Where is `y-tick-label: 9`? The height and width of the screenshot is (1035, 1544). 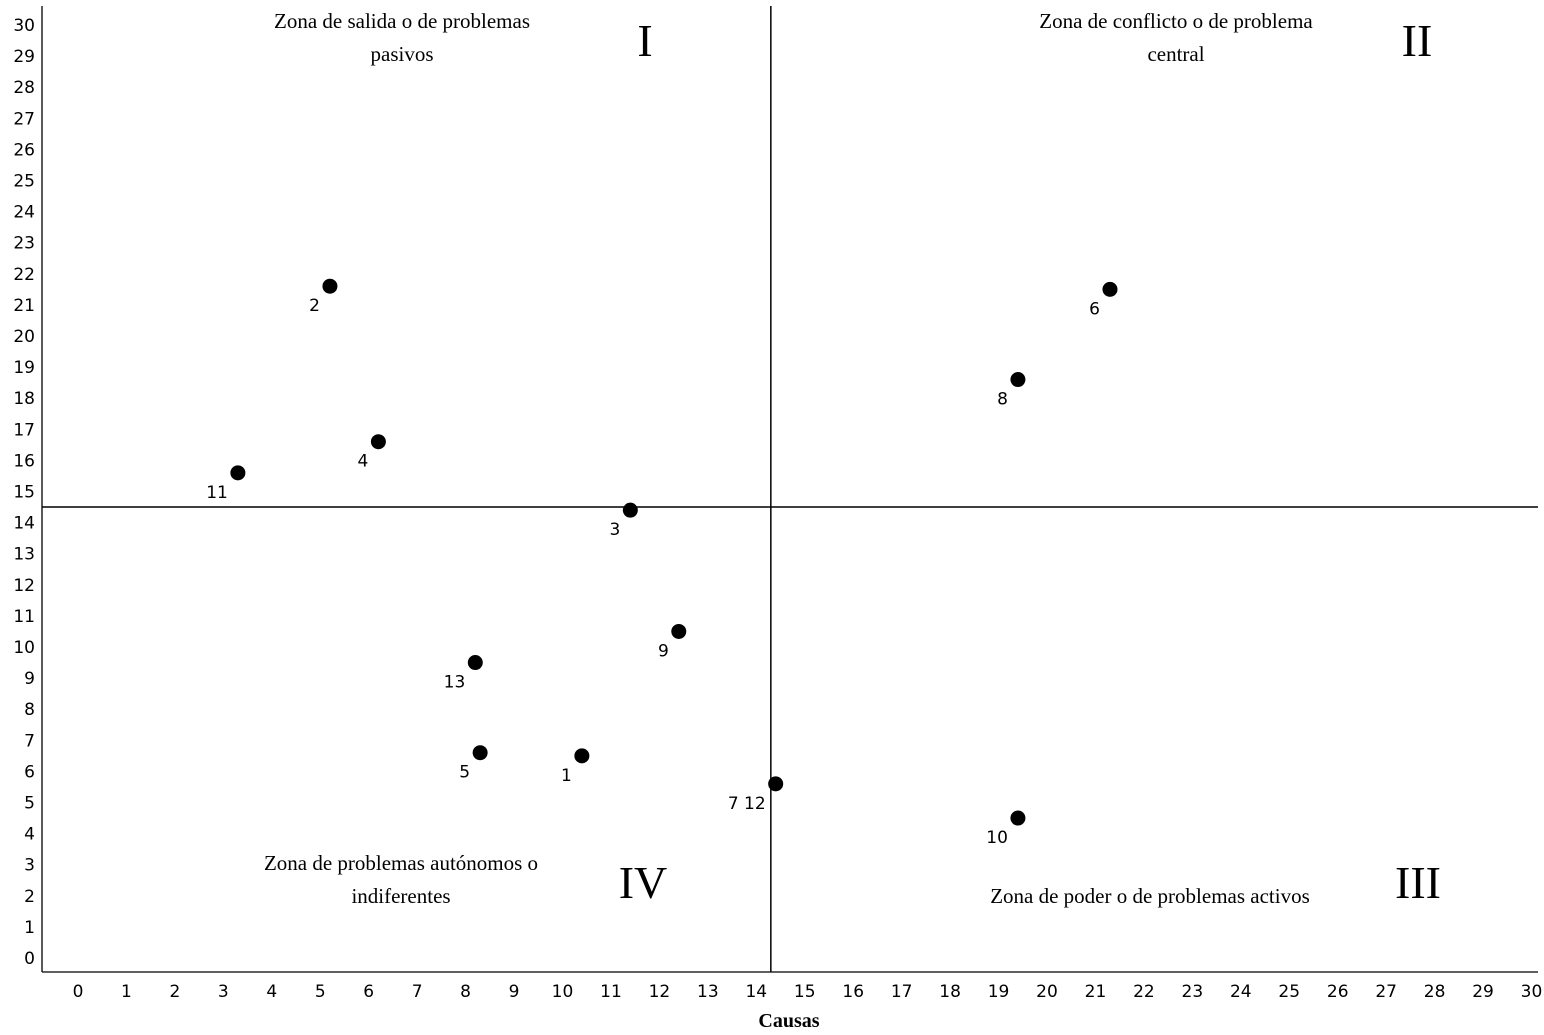 y-tick-label: 9 is located at coordinates (29, 679).